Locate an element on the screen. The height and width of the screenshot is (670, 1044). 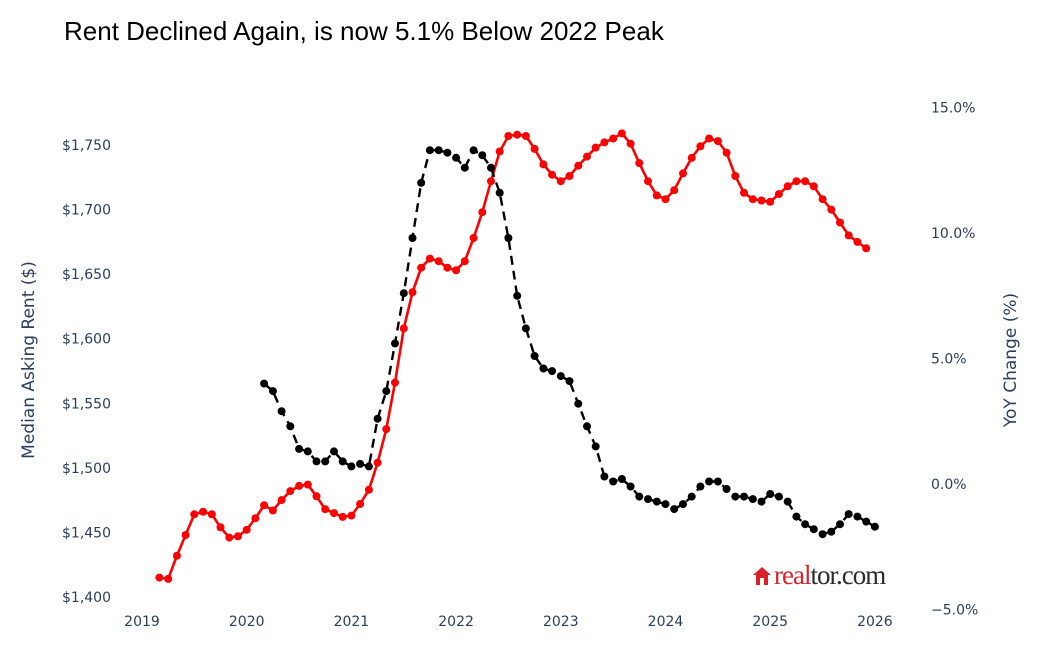
y-left-tick-label: $1,750 is located at coordinates (86, 146).